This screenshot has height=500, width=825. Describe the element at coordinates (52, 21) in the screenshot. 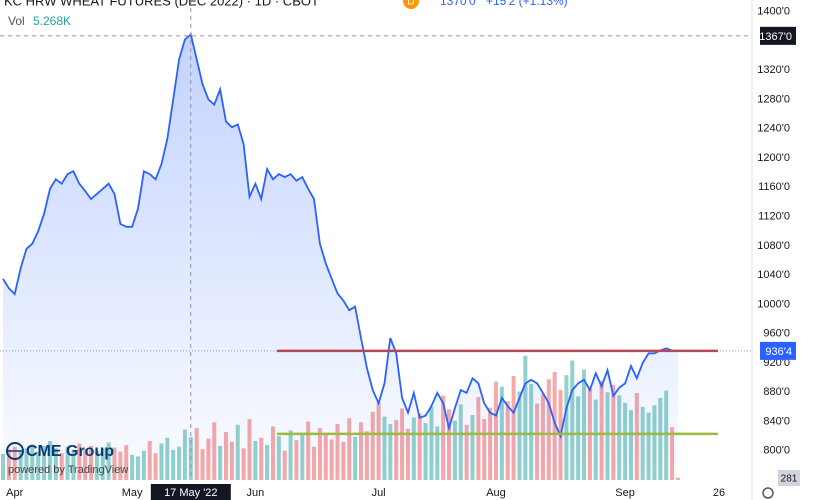

I see `volume-value: 5.268K` at that location.